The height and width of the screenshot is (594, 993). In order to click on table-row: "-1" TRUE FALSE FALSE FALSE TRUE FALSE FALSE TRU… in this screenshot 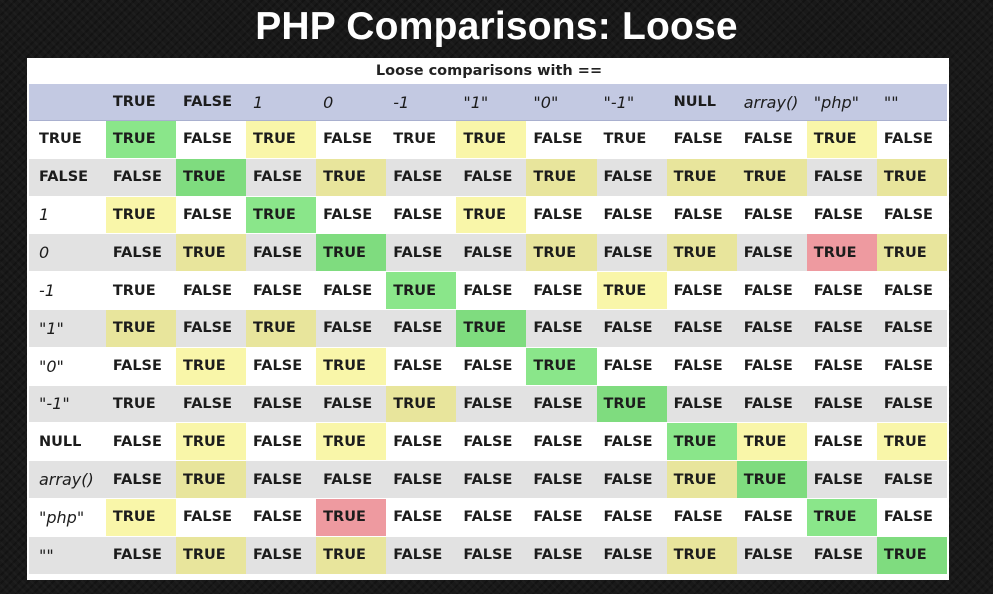, I will do `click(488, 404)`.